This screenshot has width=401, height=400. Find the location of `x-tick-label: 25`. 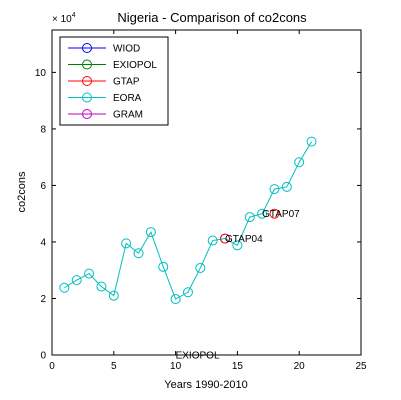

x-tick-label: 25 is located at coordinates (361, 366).